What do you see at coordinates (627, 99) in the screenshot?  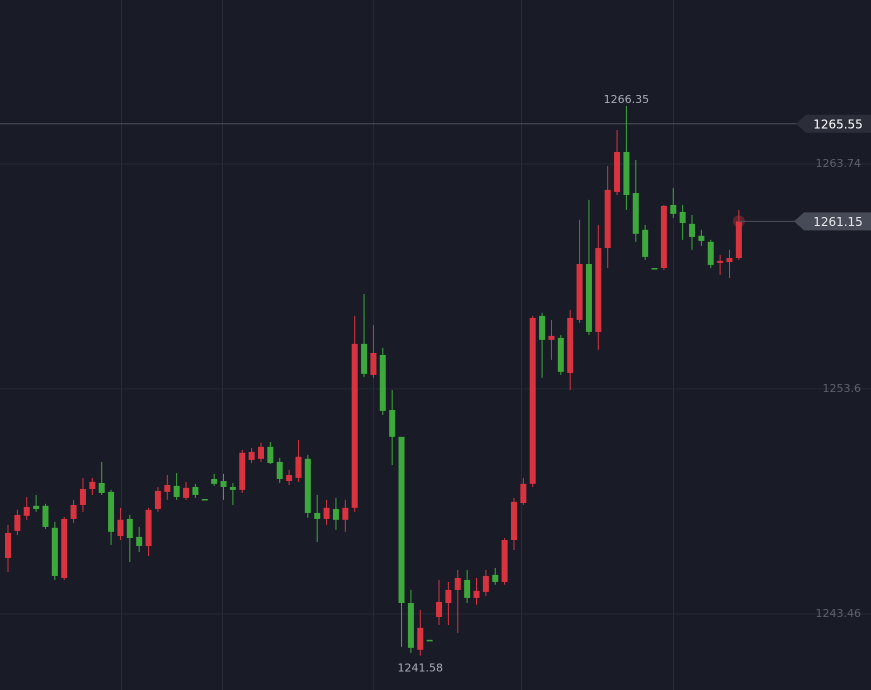 I see `high-annotation: 1266.35` at bounding box center [627, 99].